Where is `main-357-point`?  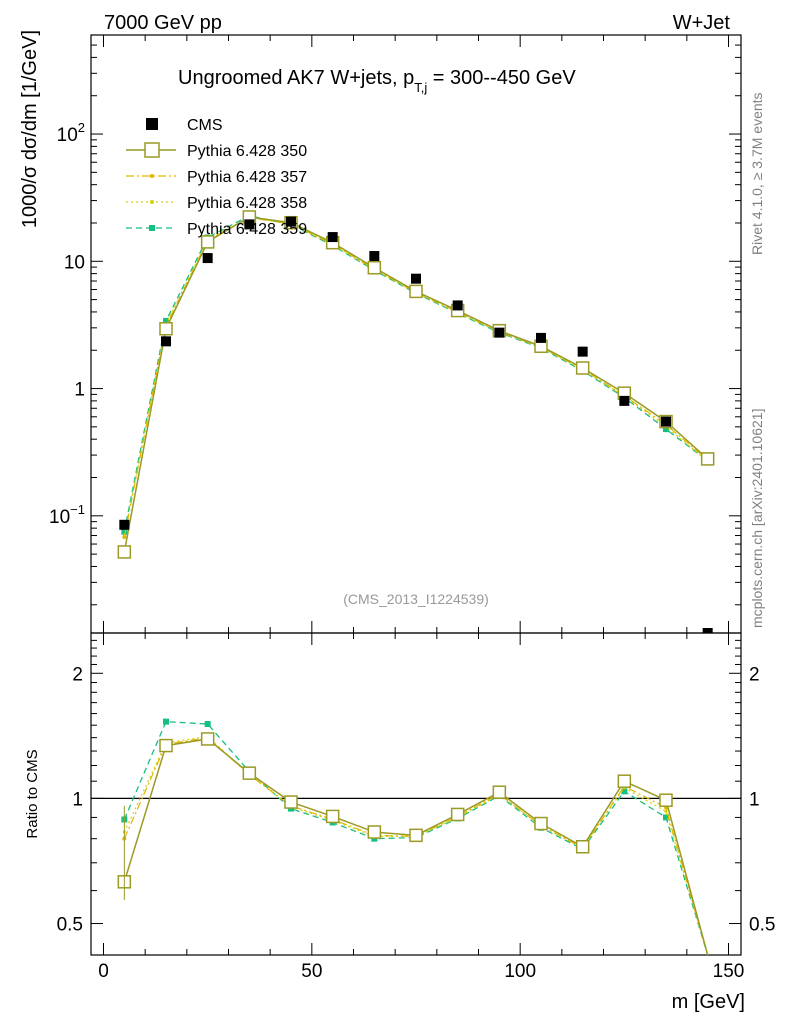 main-357-point is located at coordinates (124, 537).